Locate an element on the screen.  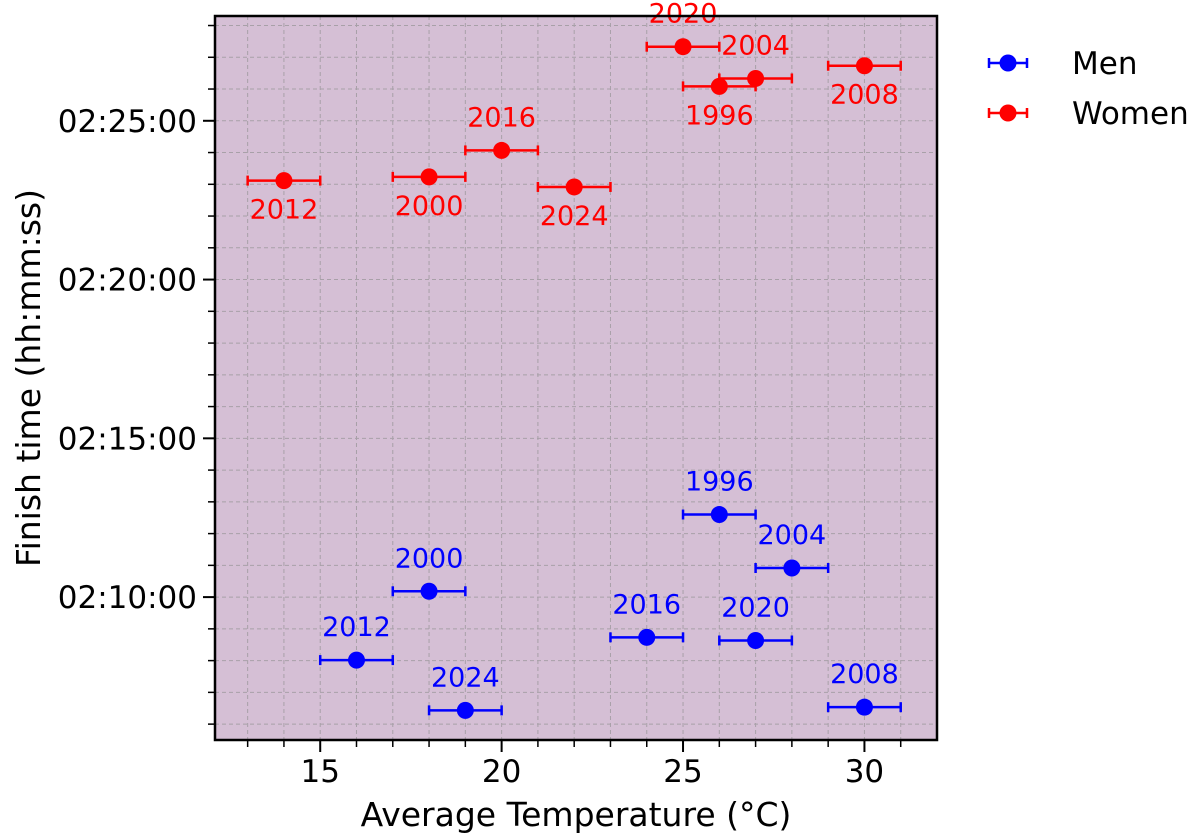
series-men: 1996 2000 2004 2008 2012 2016 2020 2024 is located at coordinates (610, 593).